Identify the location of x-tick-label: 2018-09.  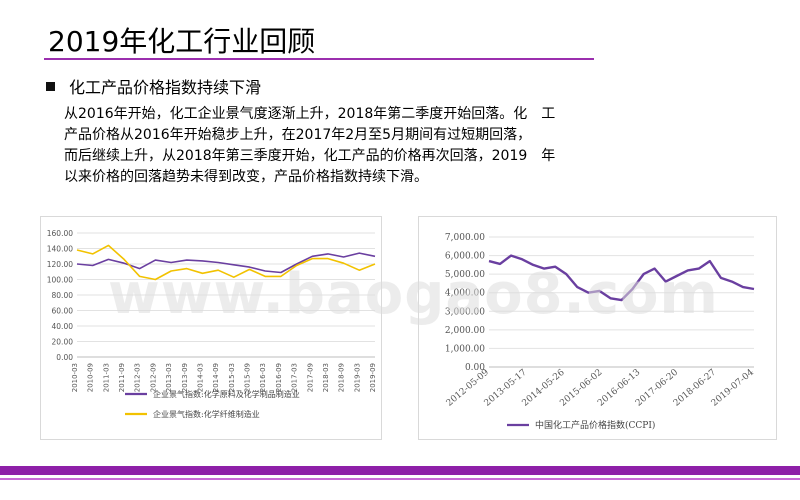
(342, 377).